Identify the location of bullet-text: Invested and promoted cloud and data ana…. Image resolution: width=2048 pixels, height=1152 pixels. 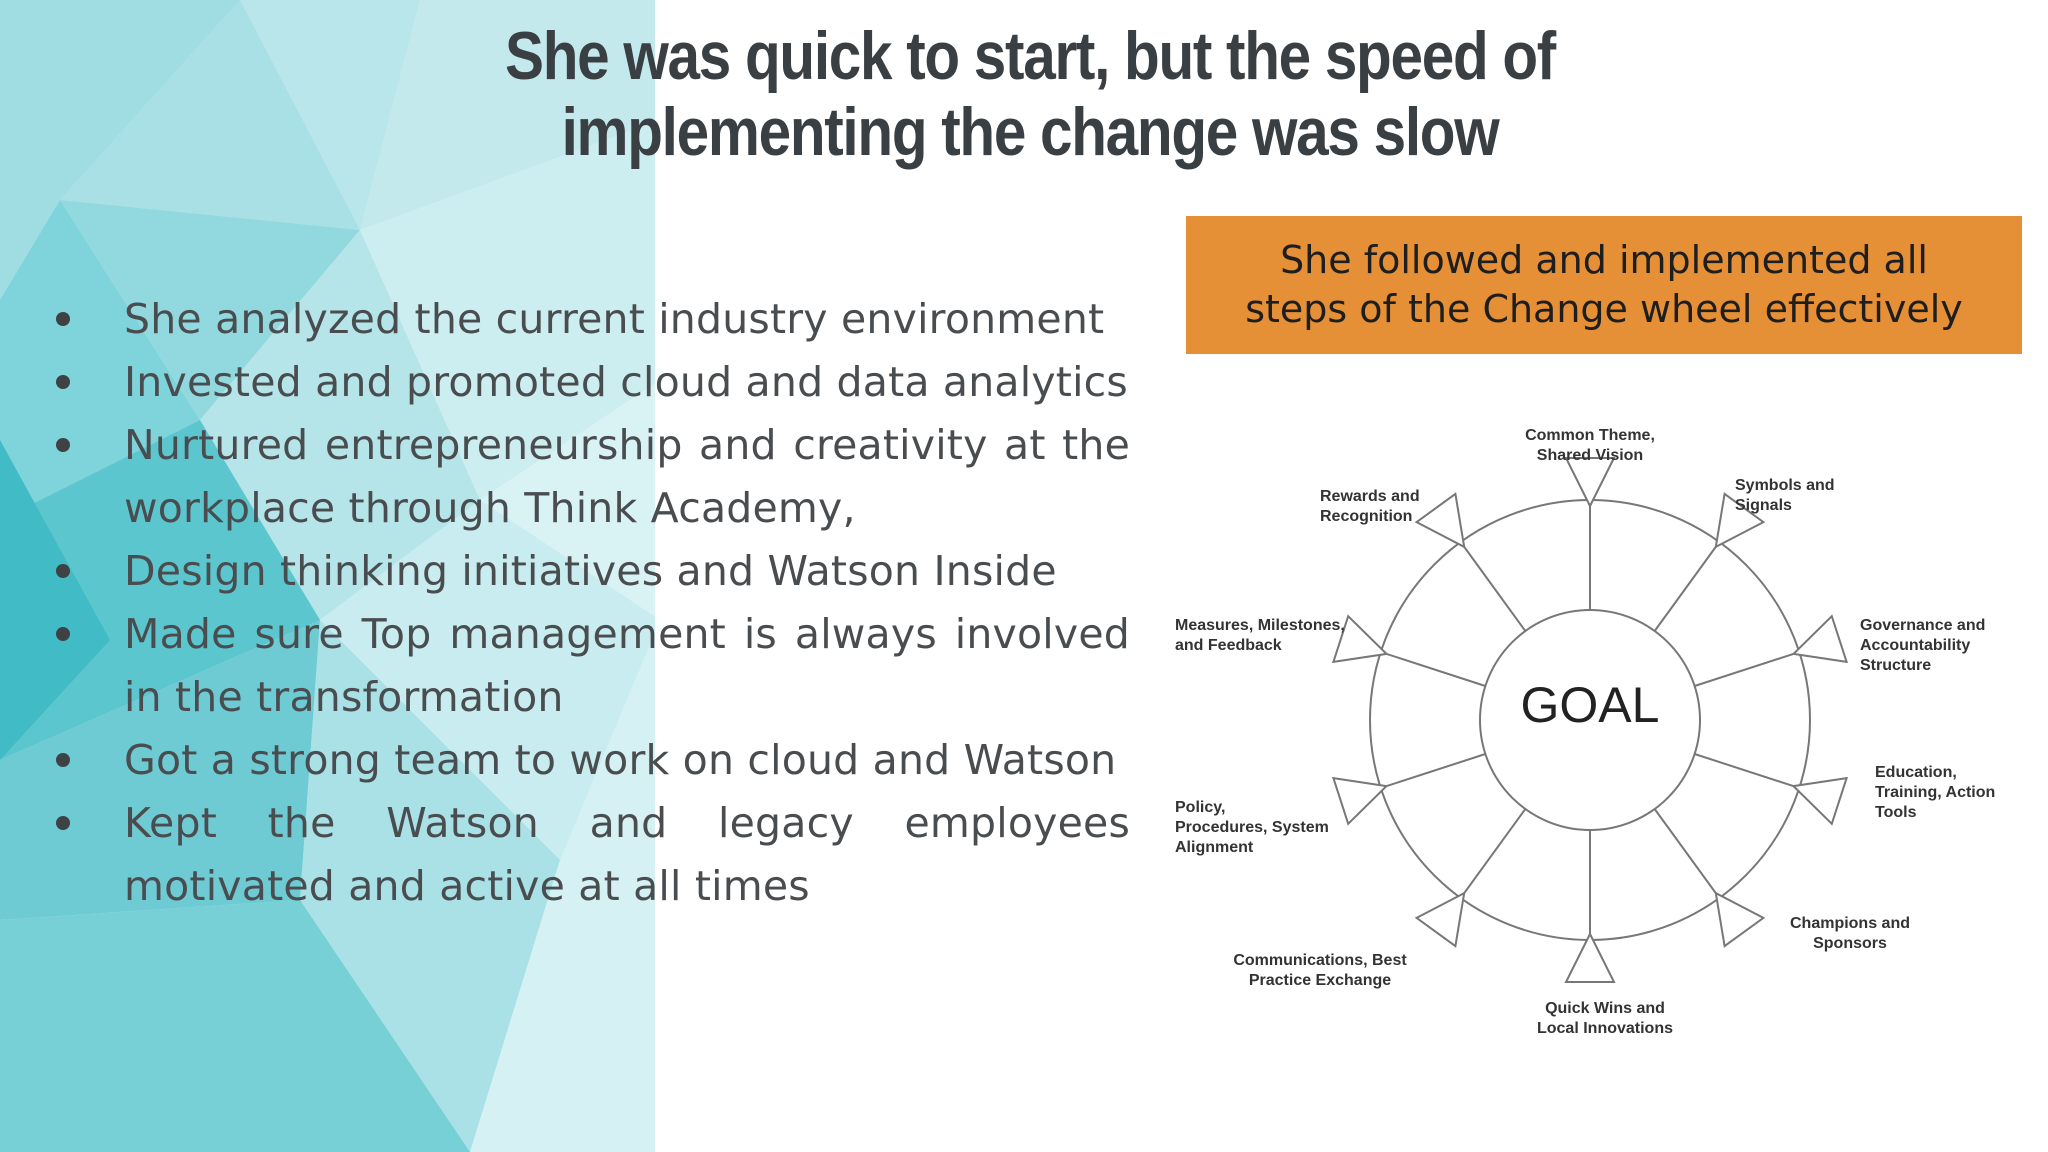
(626, 382).